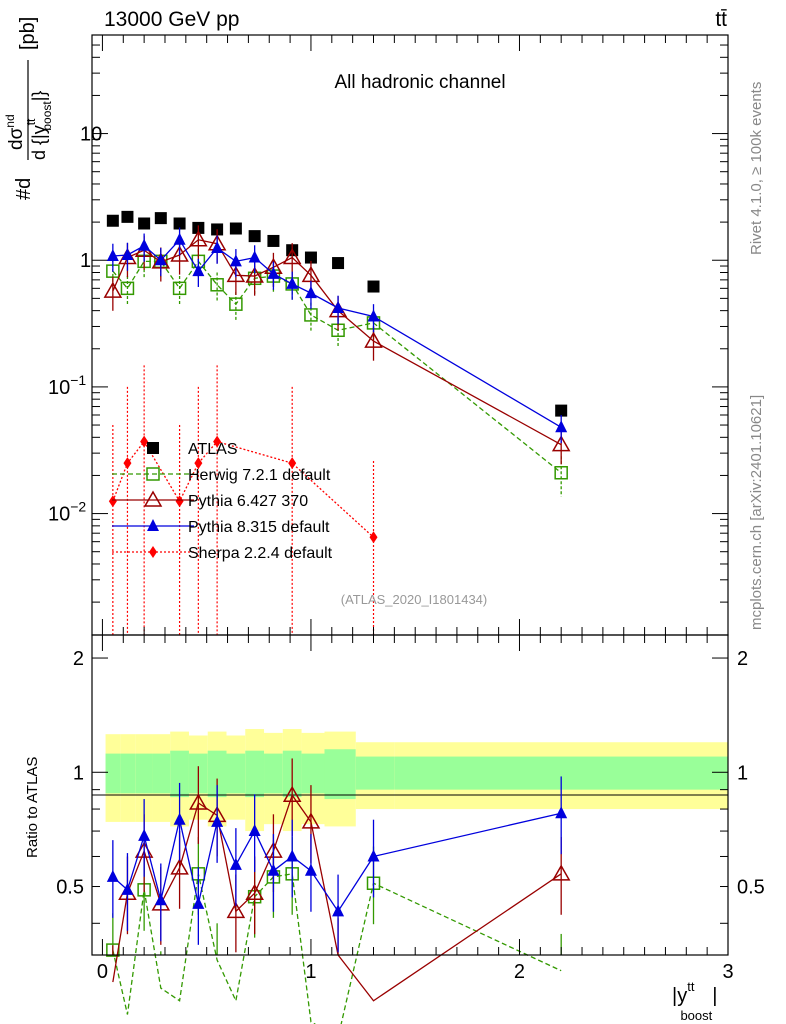 Image resolution: width=786 pixels, height=1024 pixels. I want to click on xlabel-base: |y, so click(679, 996).